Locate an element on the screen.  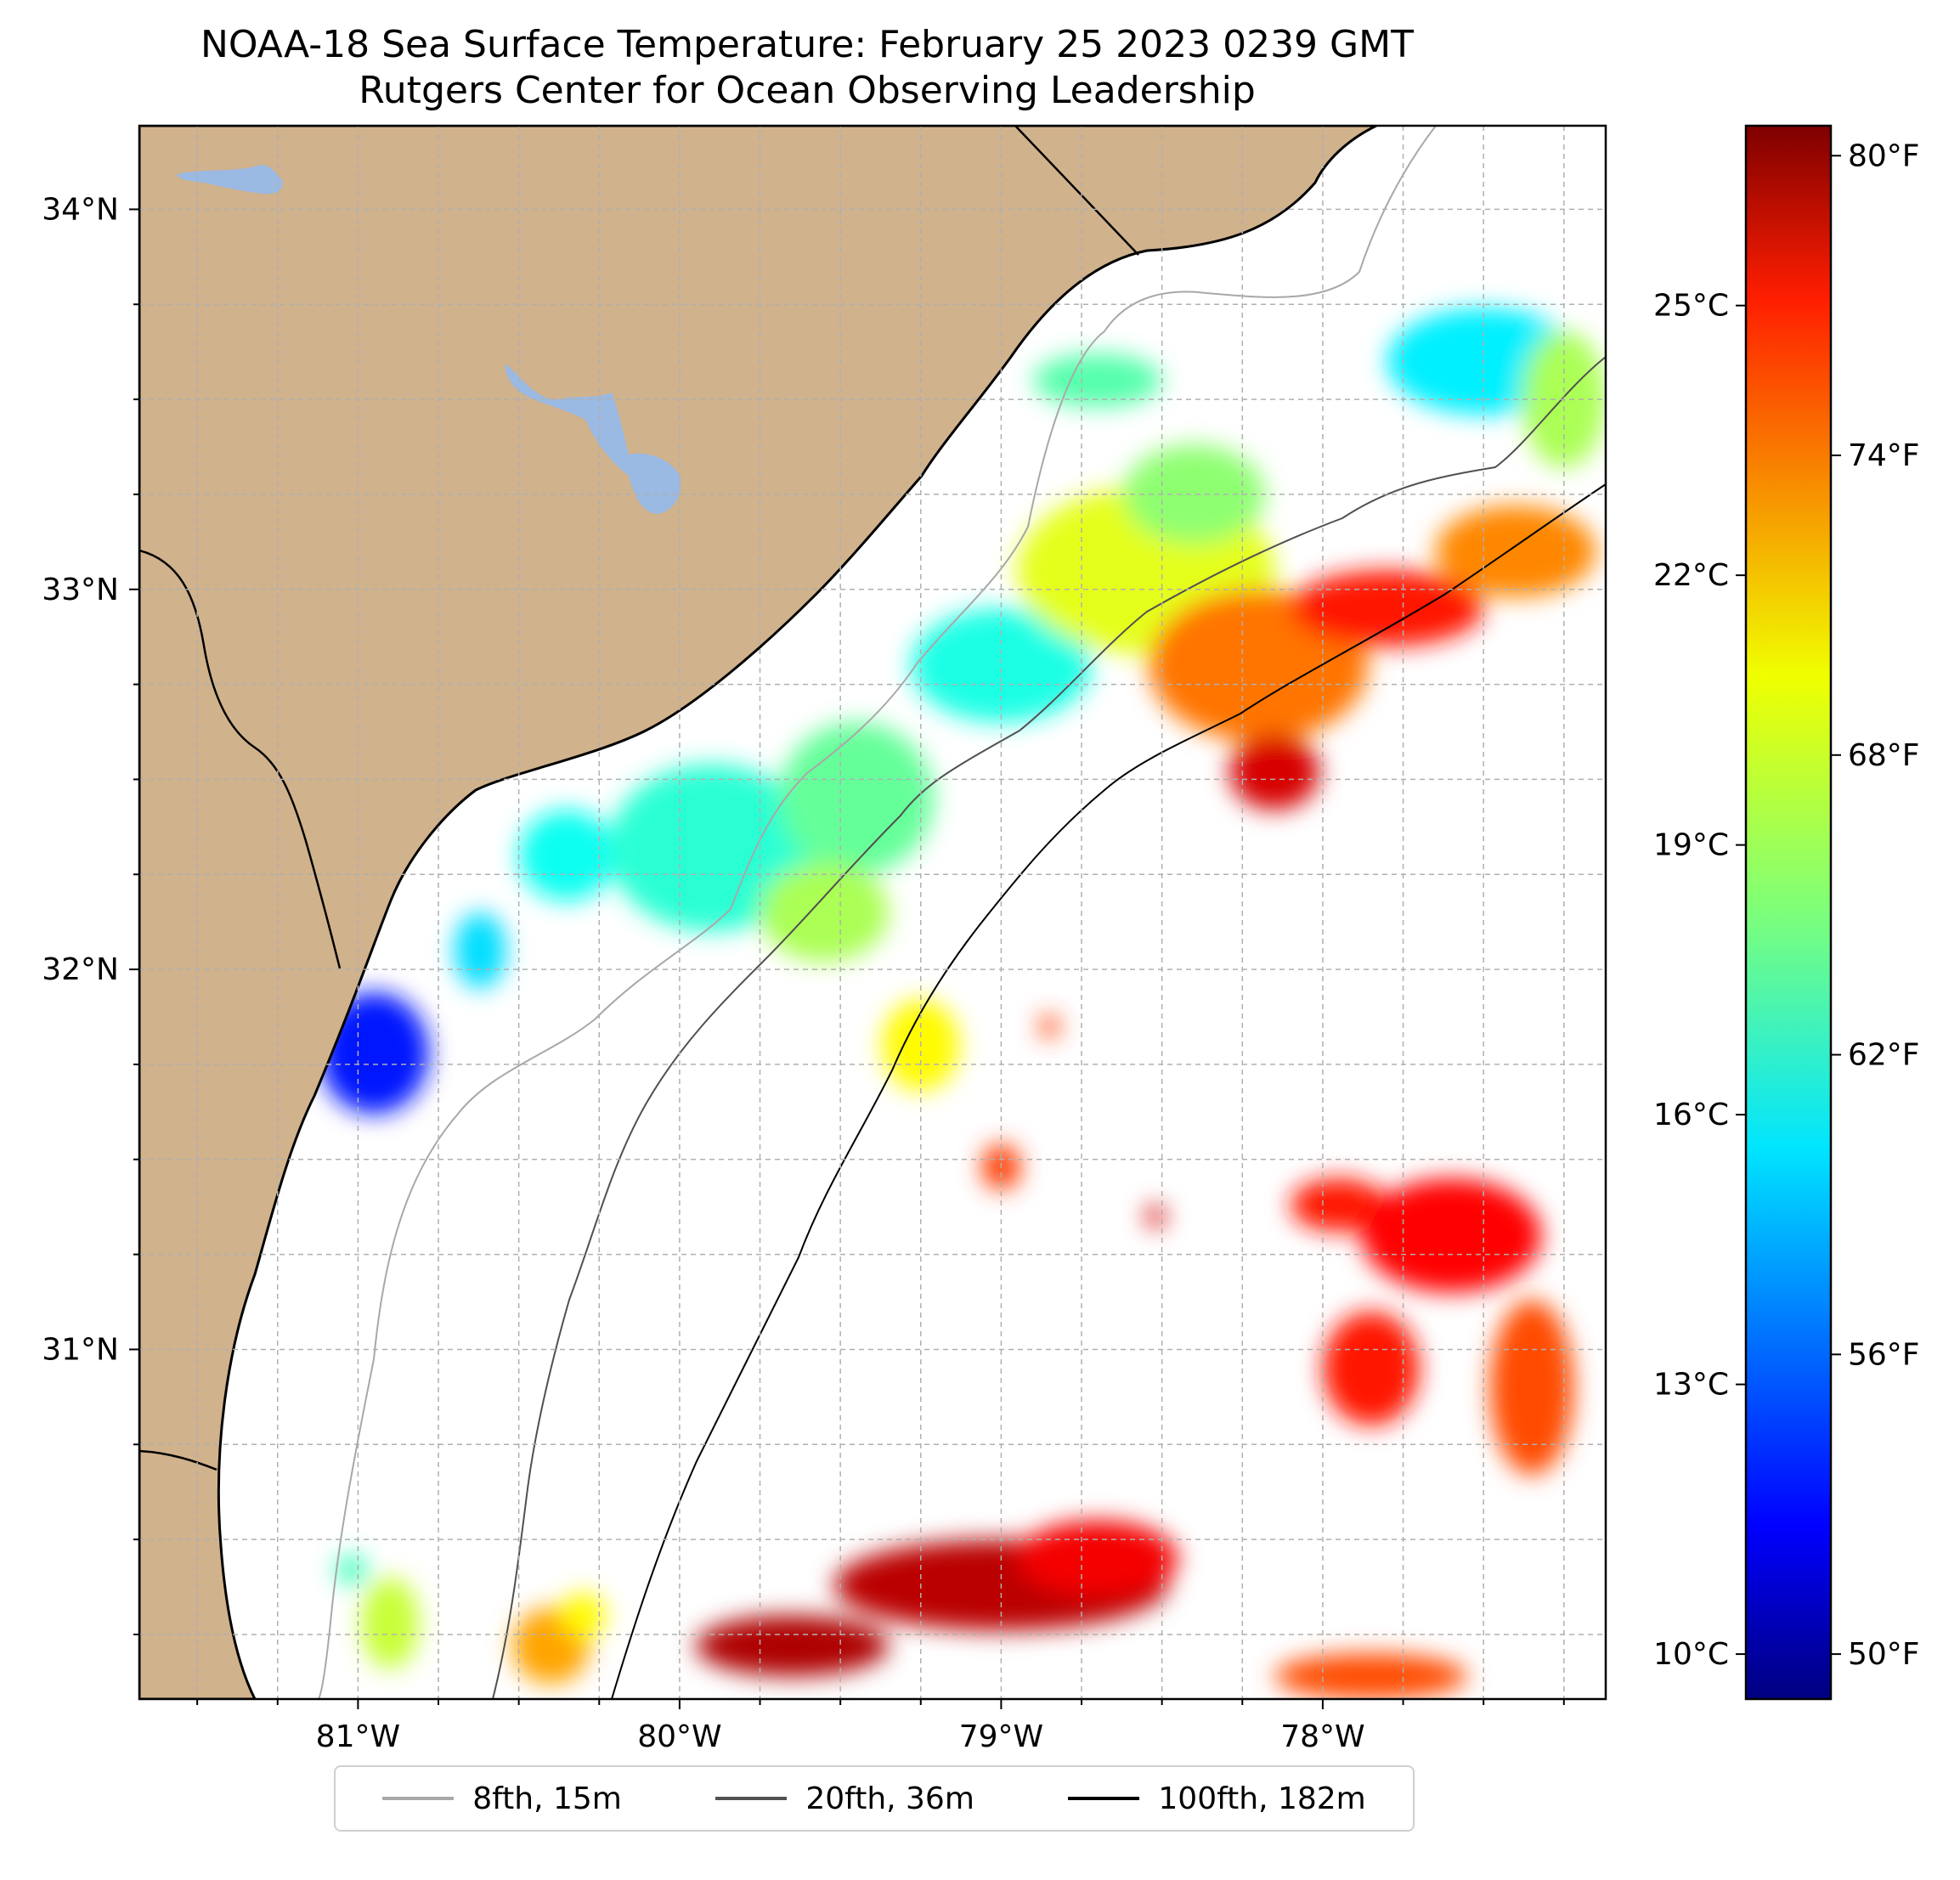
colorbar-gradient is located at coordinates (1789, 913).